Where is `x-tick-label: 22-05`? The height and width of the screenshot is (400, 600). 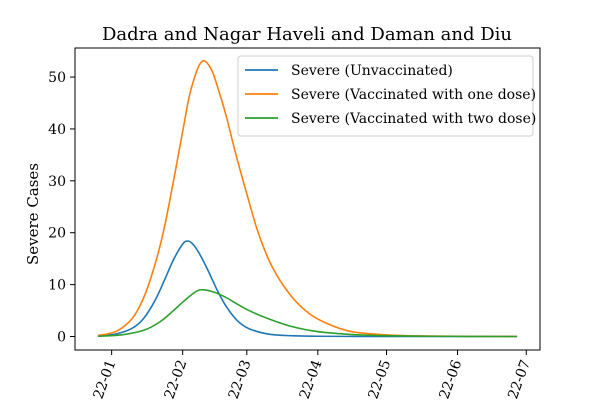 x-tick-label: 22-05 is located at coordinates (379, 379).